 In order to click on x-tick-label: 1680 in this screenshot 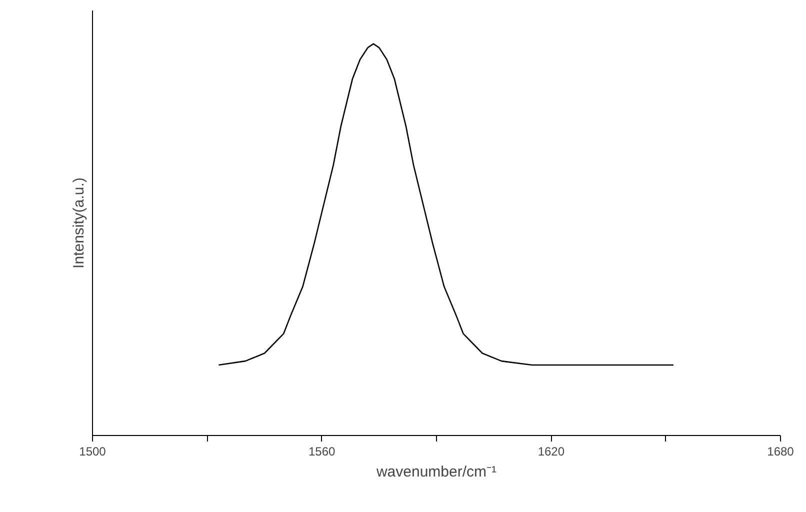, I will do `click(780, 451)`.